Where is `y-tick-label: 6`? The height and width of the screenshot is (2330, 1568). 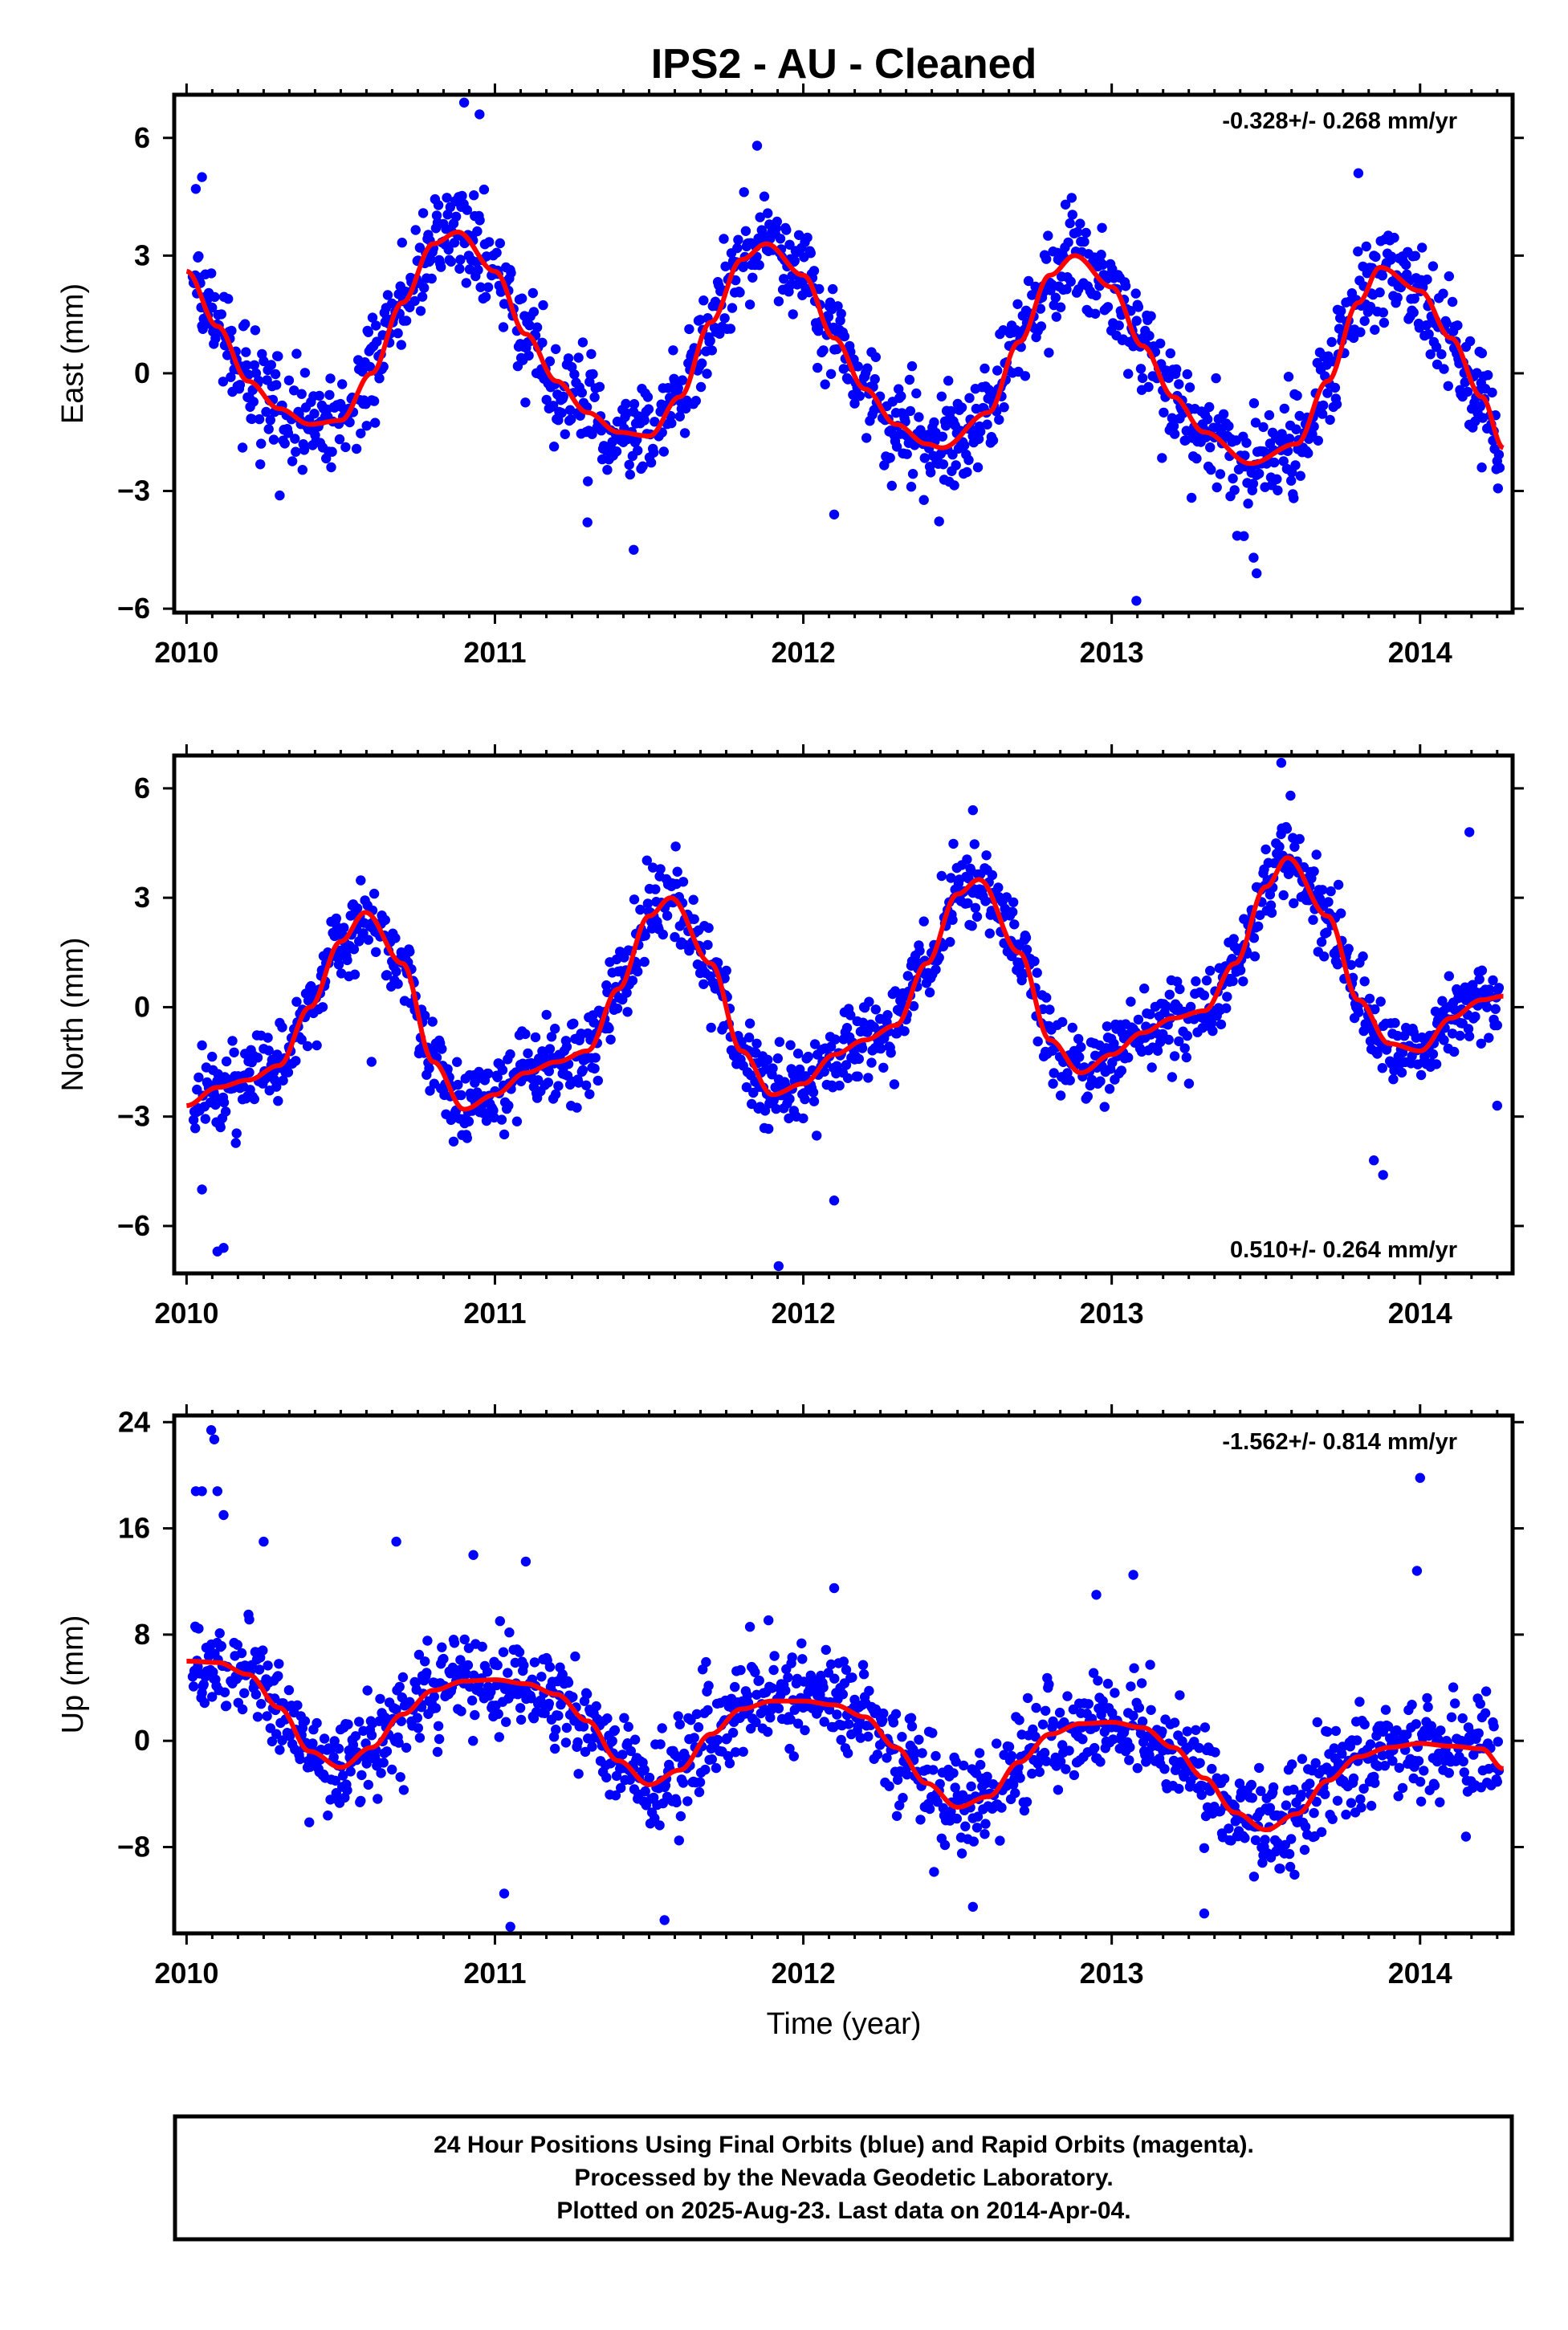
y-tick-label: 6 is located at coordinates (142, 137).